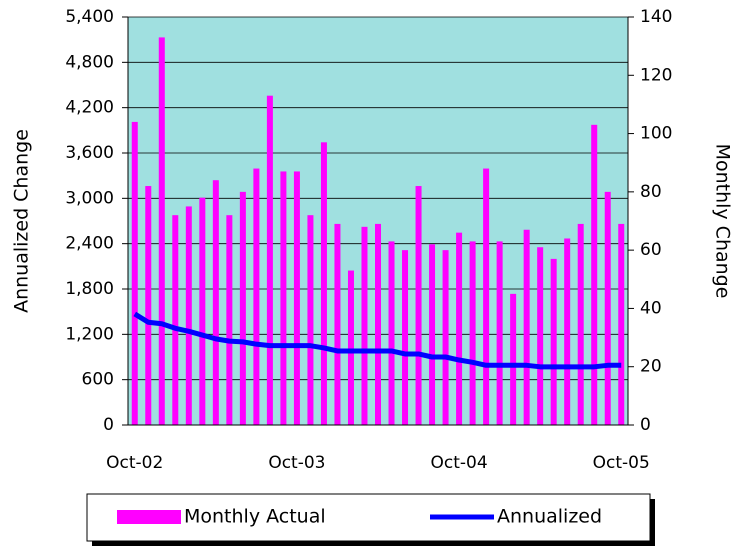 The image size is (735, 546). Describe the element at coordinates (22, 221) in the screenshot. I see `y-axis-title: Annualized Change` at that location.